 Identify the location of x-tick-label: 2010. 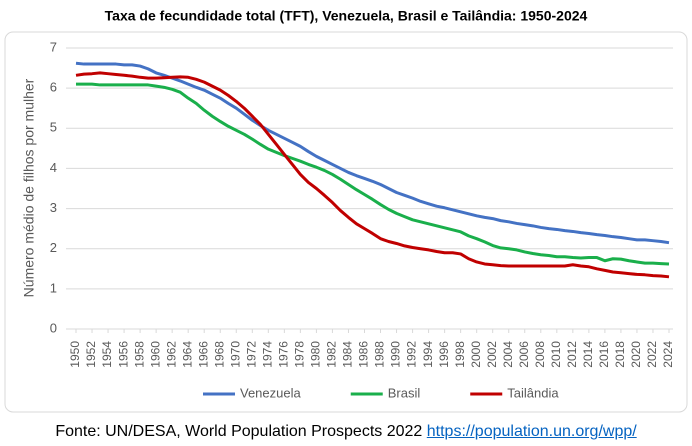
(556, 354).